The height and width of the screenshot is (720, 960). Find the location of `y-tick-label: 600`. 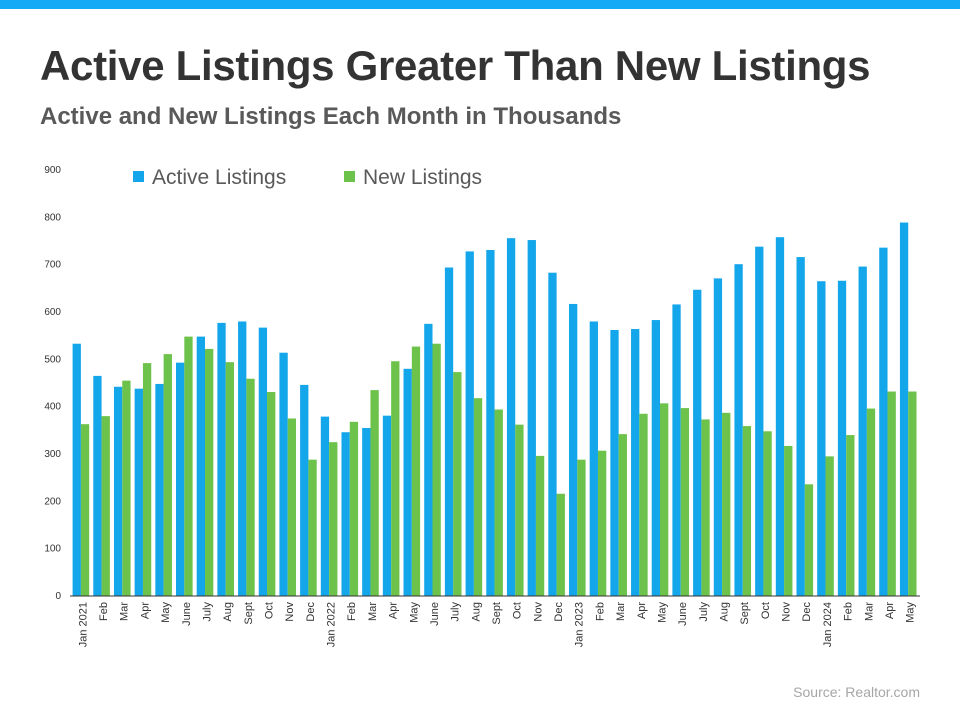

y-tick-label: 600 is located at coordinates (52, 312).